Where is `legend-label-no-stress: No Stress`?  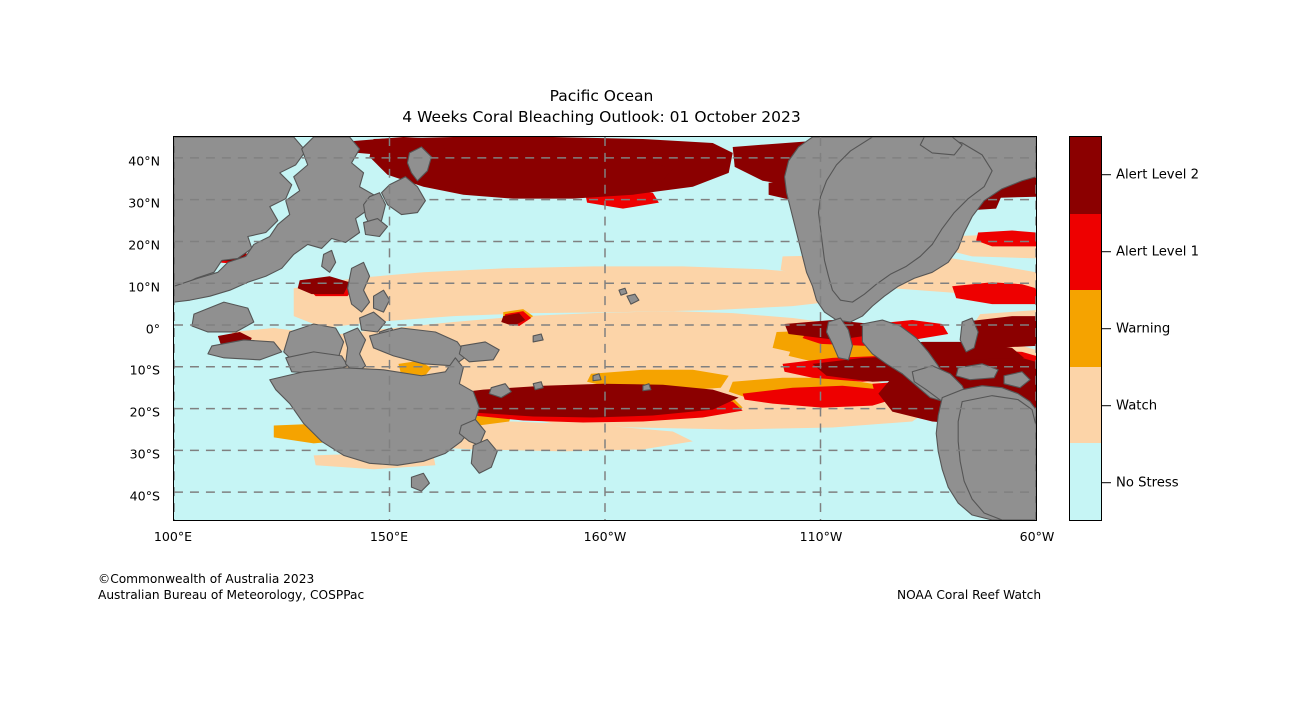
legend-label-no-stress: No Stress is located at coordinates (1147, 482).